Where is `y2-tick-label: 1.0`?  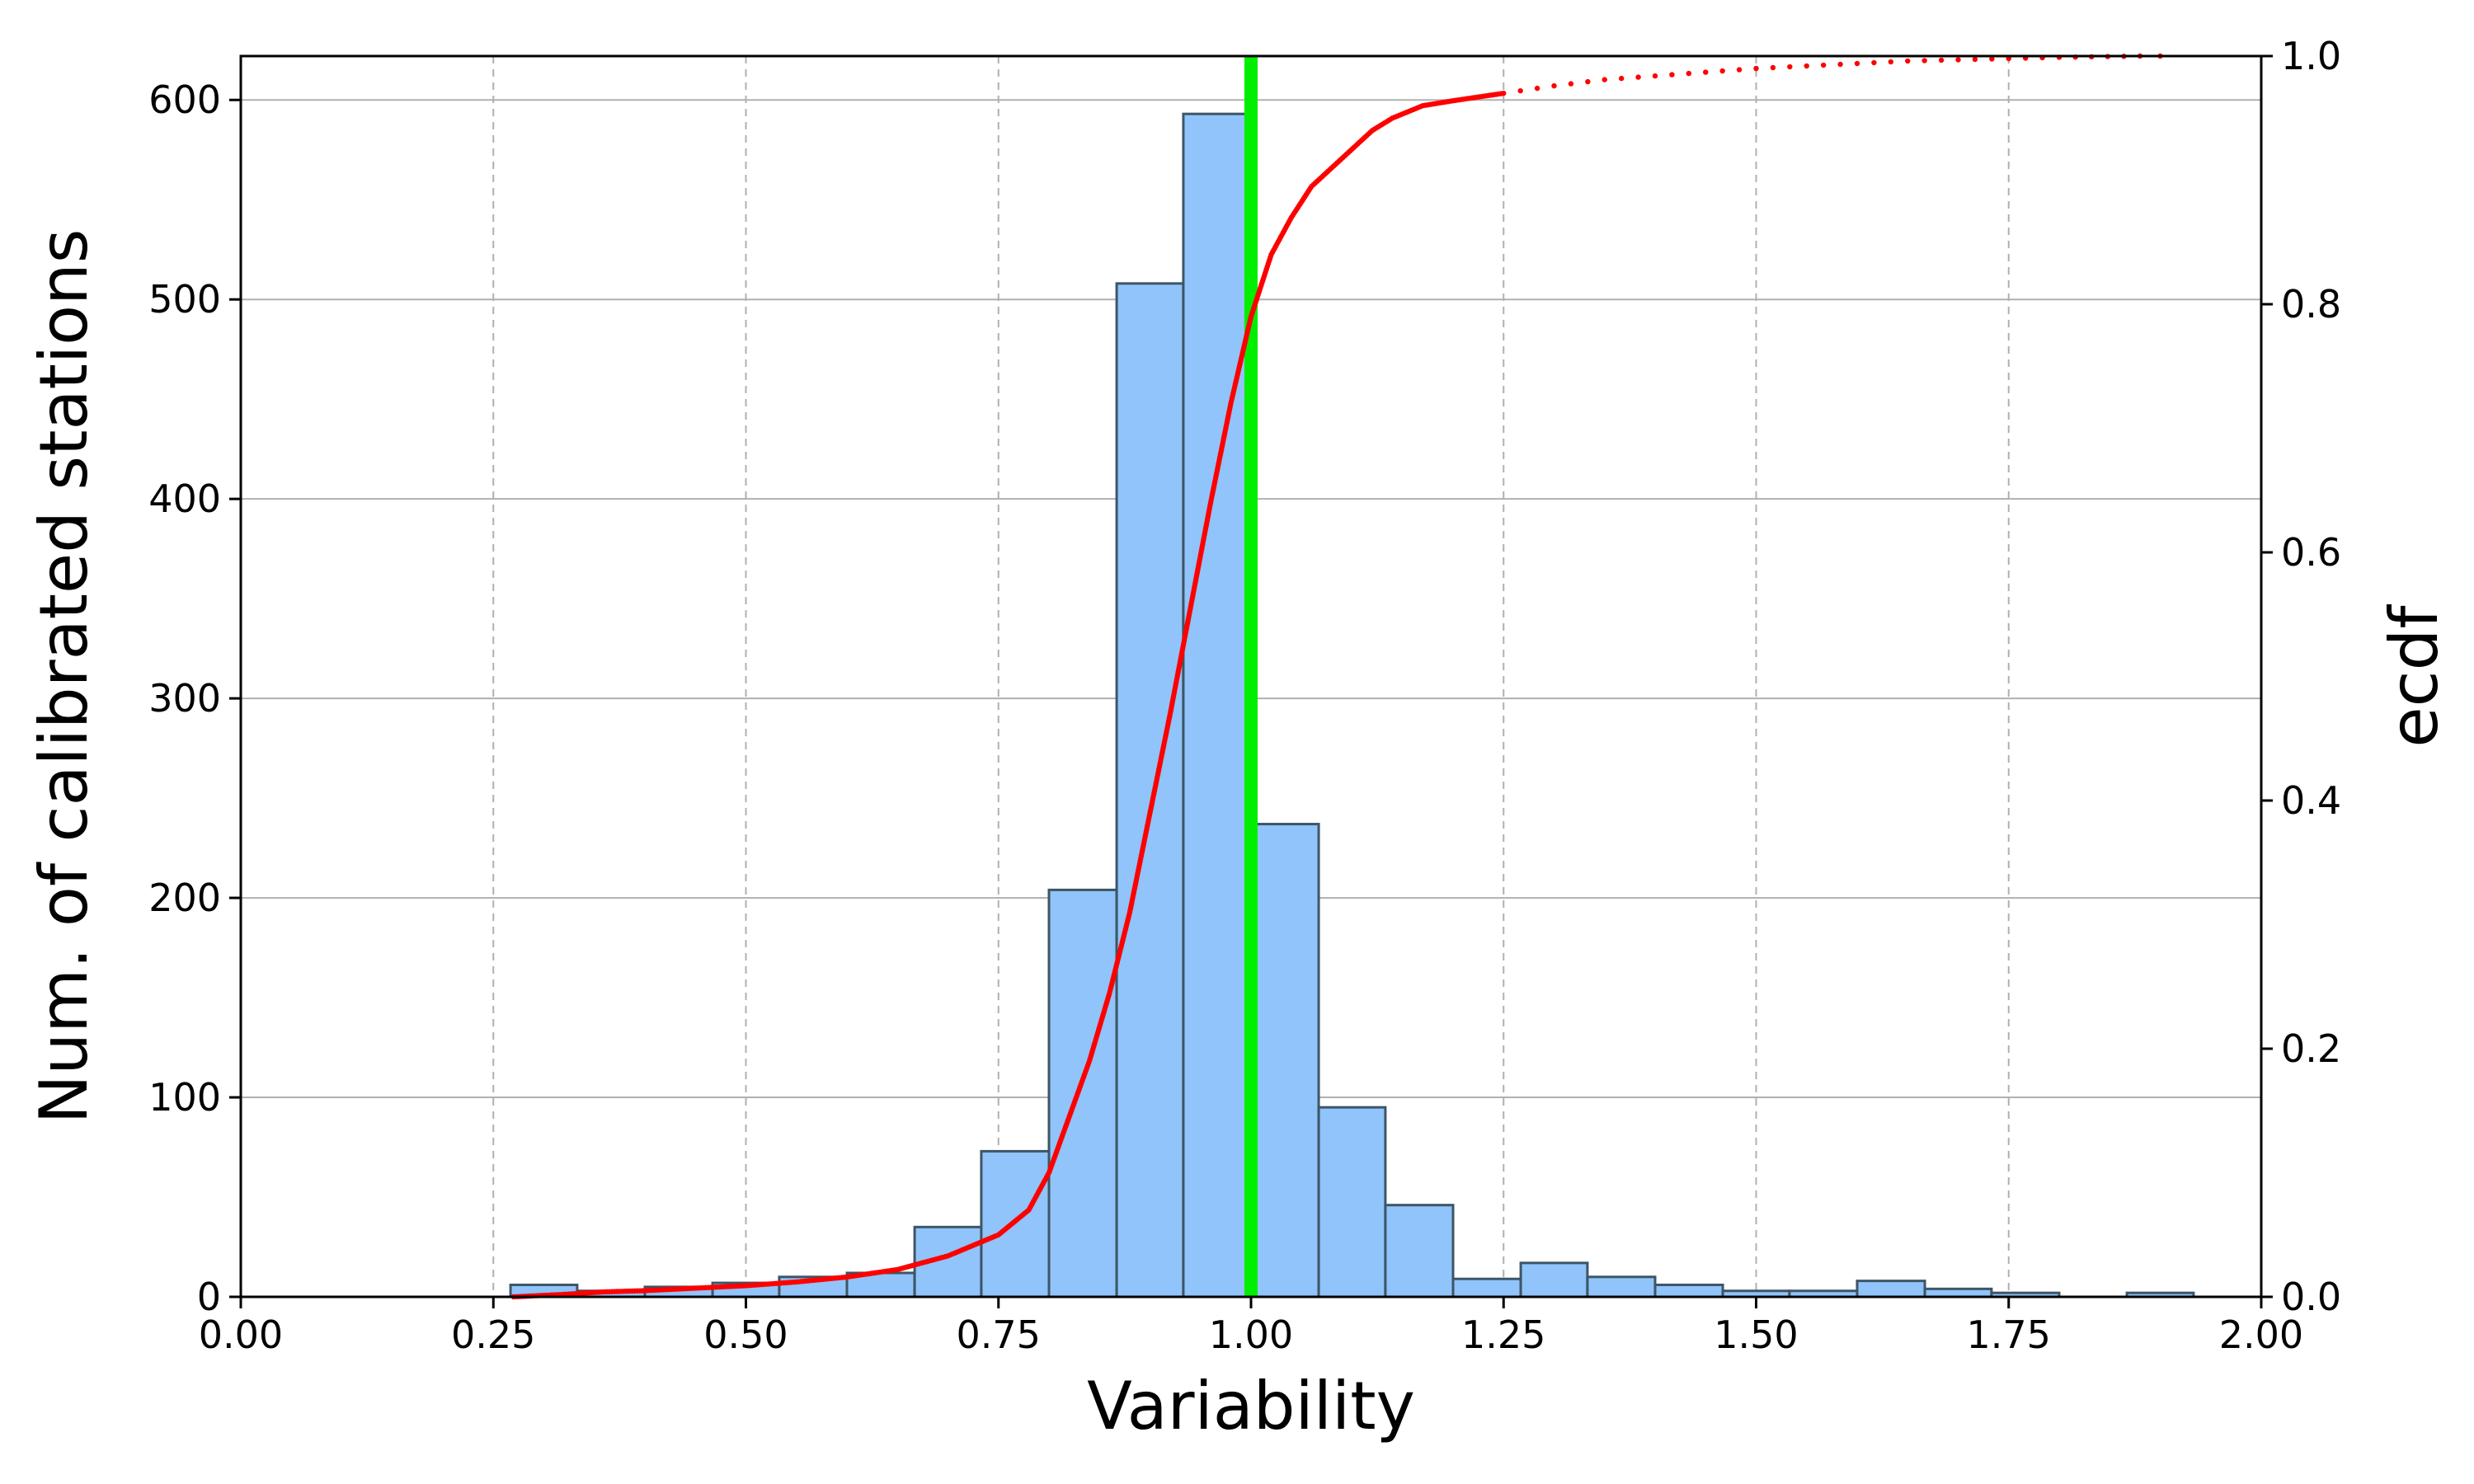 y2-tick-label: 1.0 is located at coordinates (2311, 56).